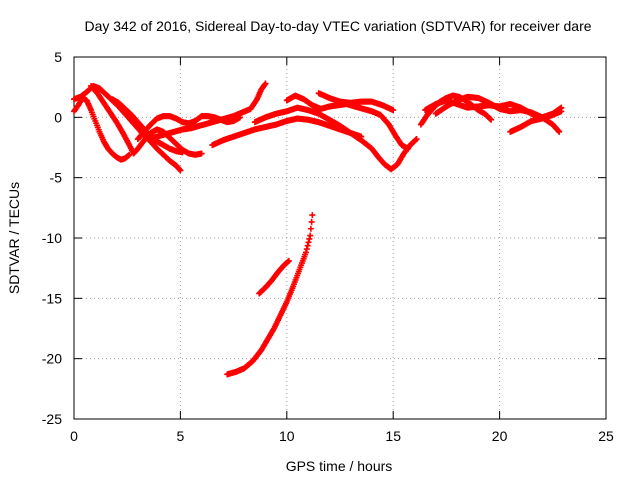  I want to click on series-sat-arc-d, so click(147, 126).